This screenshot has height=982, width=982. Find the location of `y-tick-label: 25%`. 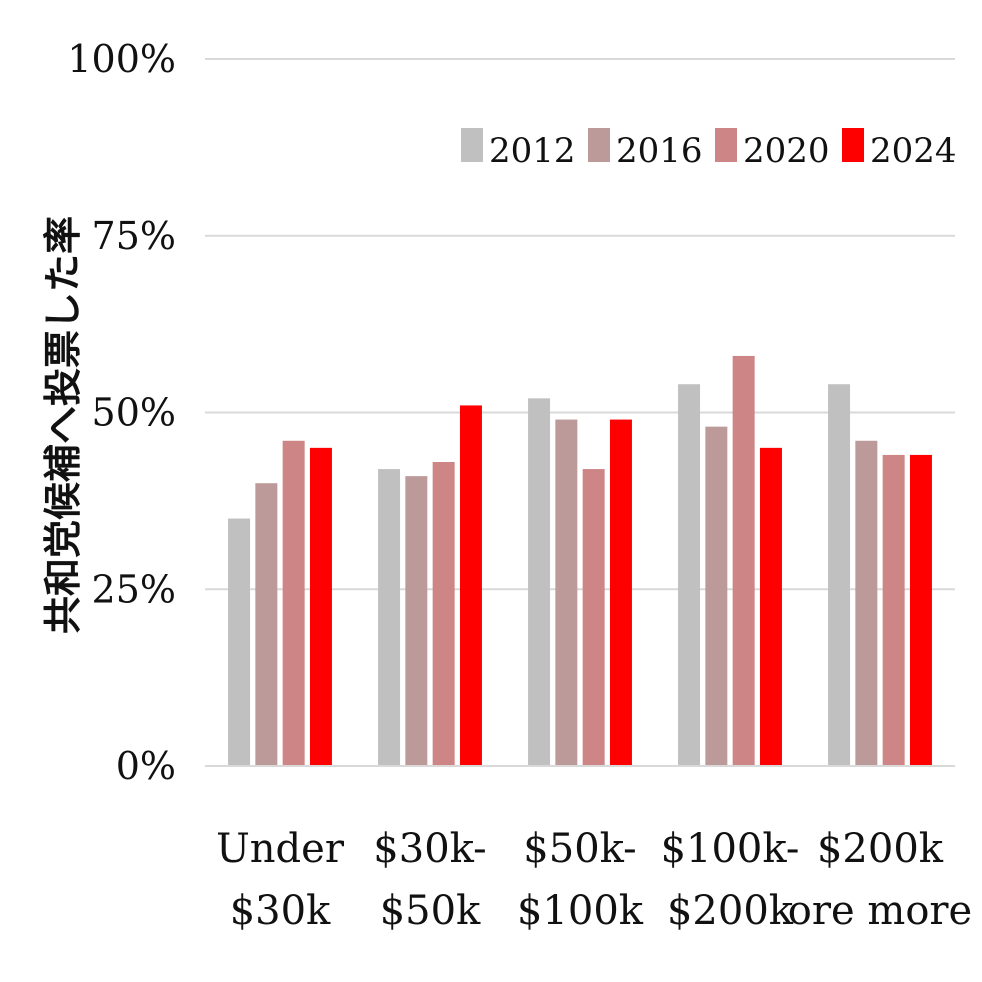

y-tick-label: 25% is located at coordinates (134, 589).